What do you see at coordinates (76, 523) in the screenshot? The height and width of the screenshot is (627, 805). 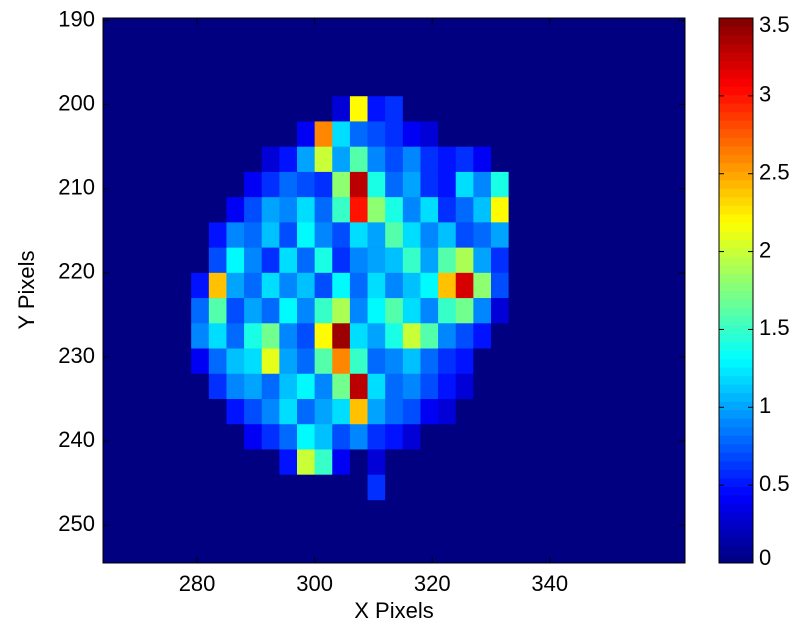 I see `y-tick-label: 250` at bounding box center [76, 523].